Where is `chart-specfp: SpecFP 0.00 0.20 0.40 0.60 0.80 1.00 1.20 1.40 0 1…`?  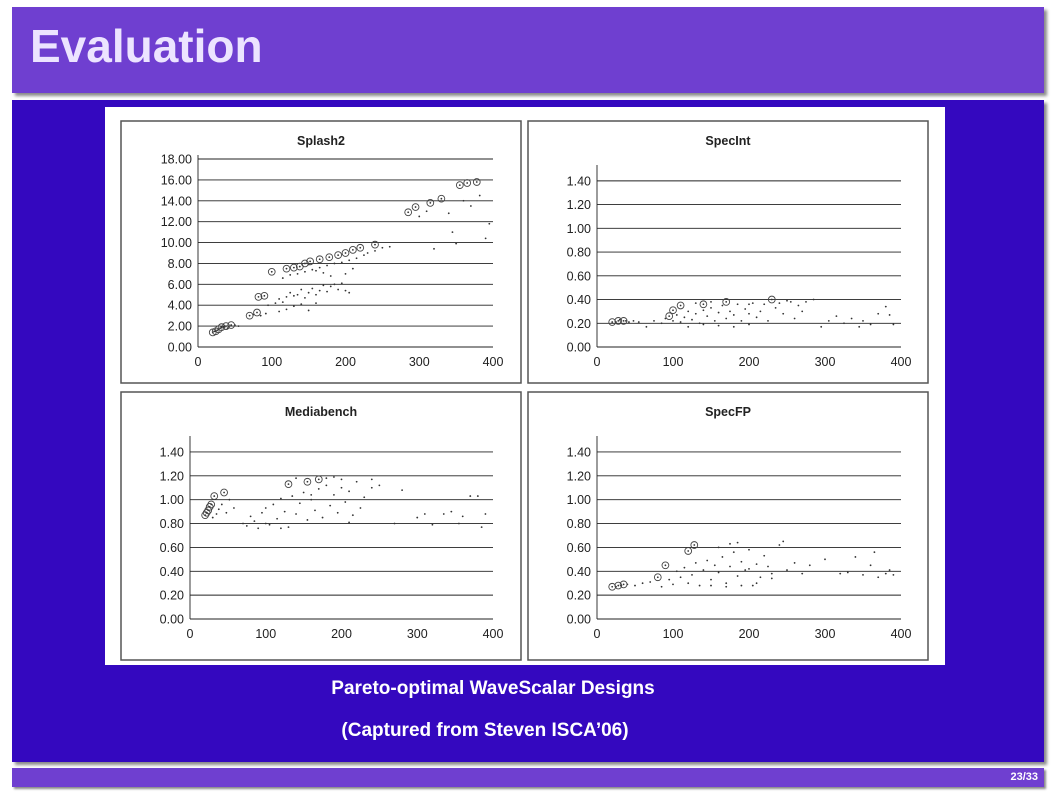 chart-specfp: SpecFP 0.00 0.20 0.40 0.60 0.80 1.00 1.20 1.40 0 1… is located at coordinates (728, 526).